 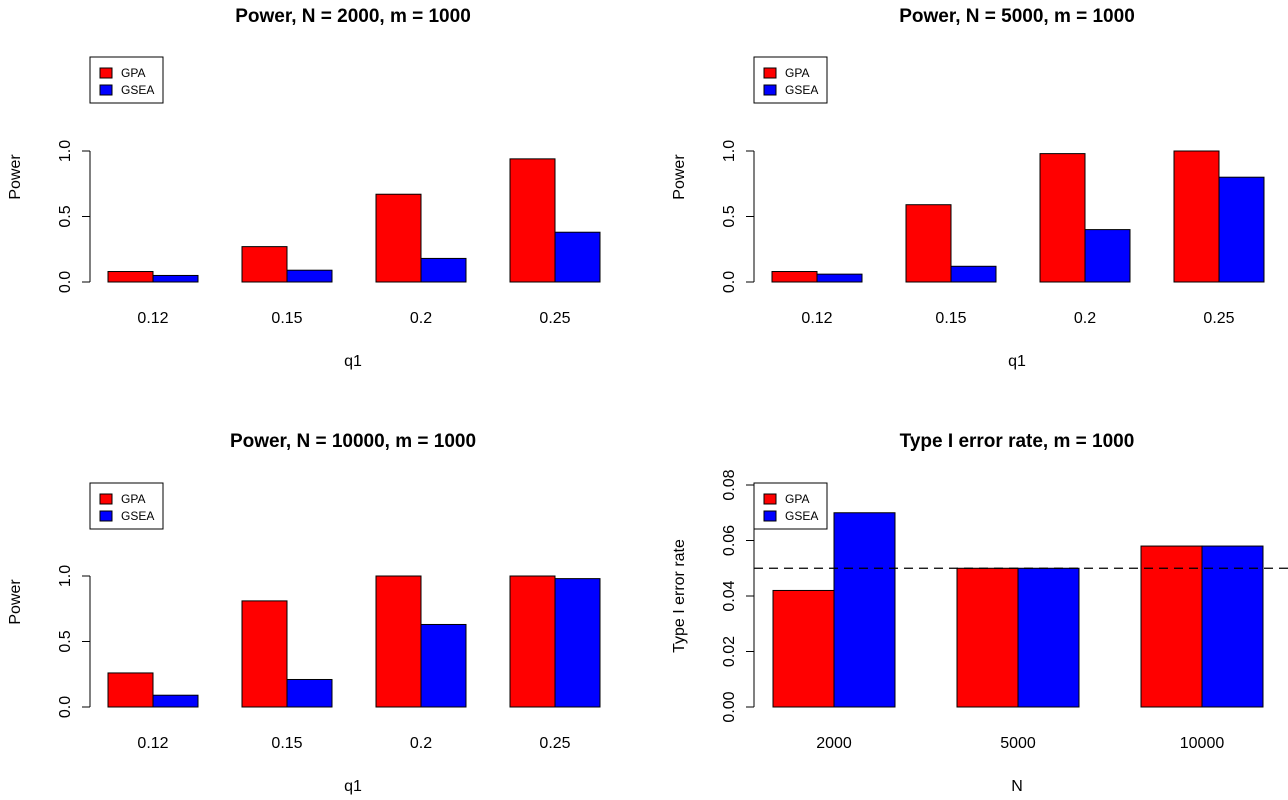 What do you see at coordinates (1017, 16) in the screenshot?
I see `chart-title: Power, N = 5000, m = 1000` at bounding box center [1017, 16].